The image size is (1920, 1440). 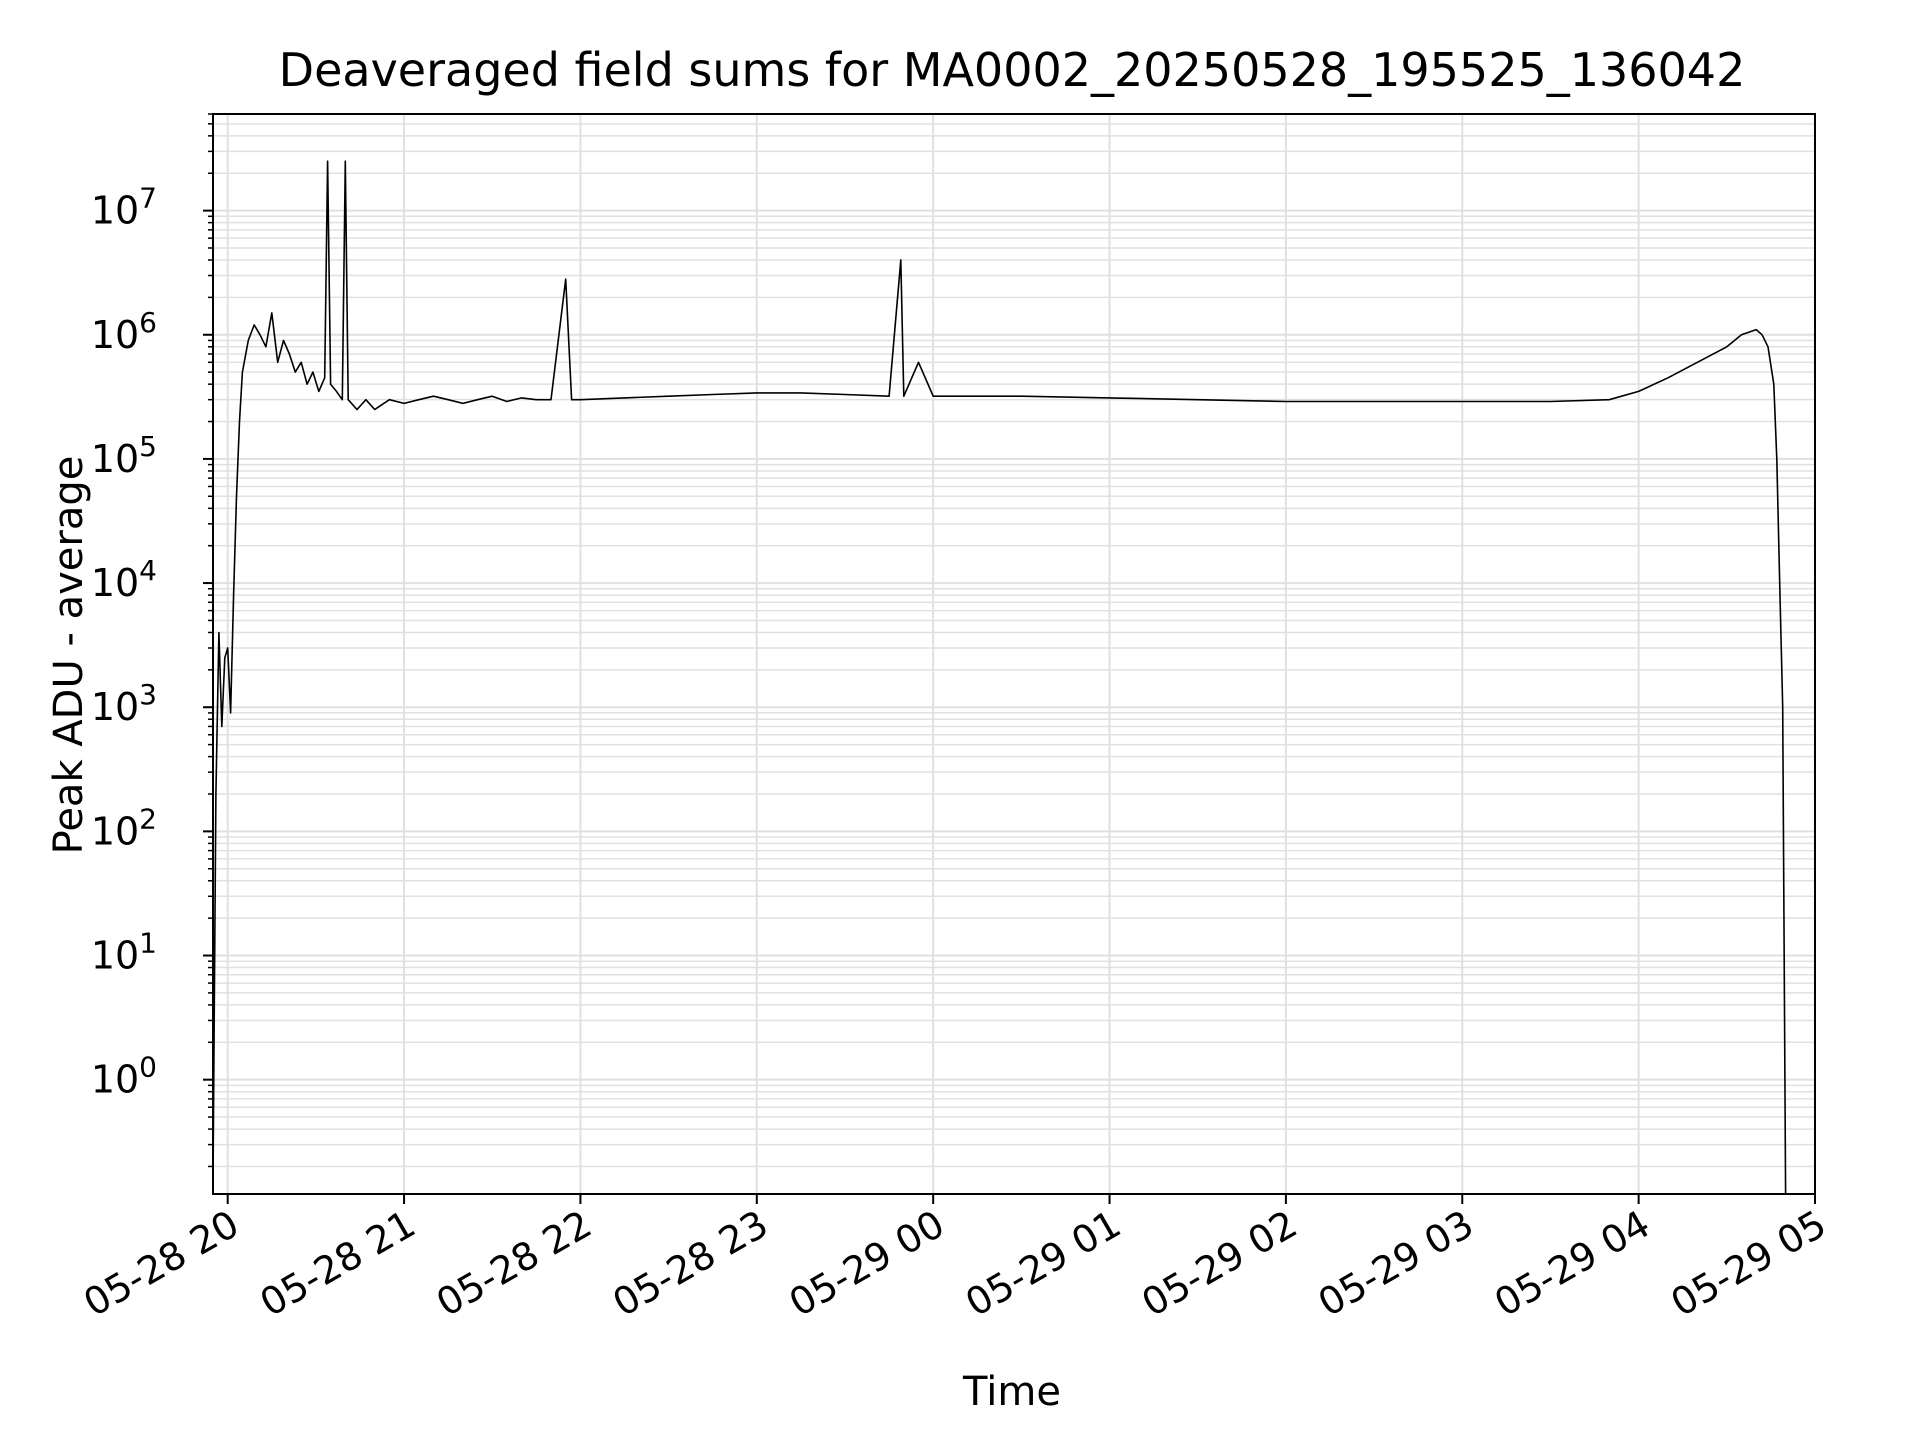 I want to click on y-tick-label: 10⁴, so click(x=124, y=579).